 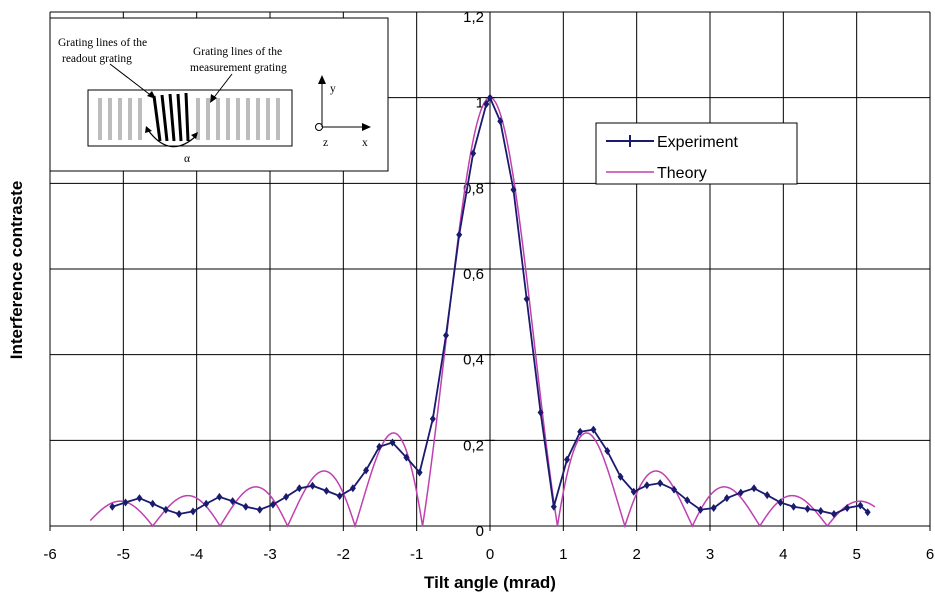 I want to click on x-tick-label: 5, so click(x=856, y=554).